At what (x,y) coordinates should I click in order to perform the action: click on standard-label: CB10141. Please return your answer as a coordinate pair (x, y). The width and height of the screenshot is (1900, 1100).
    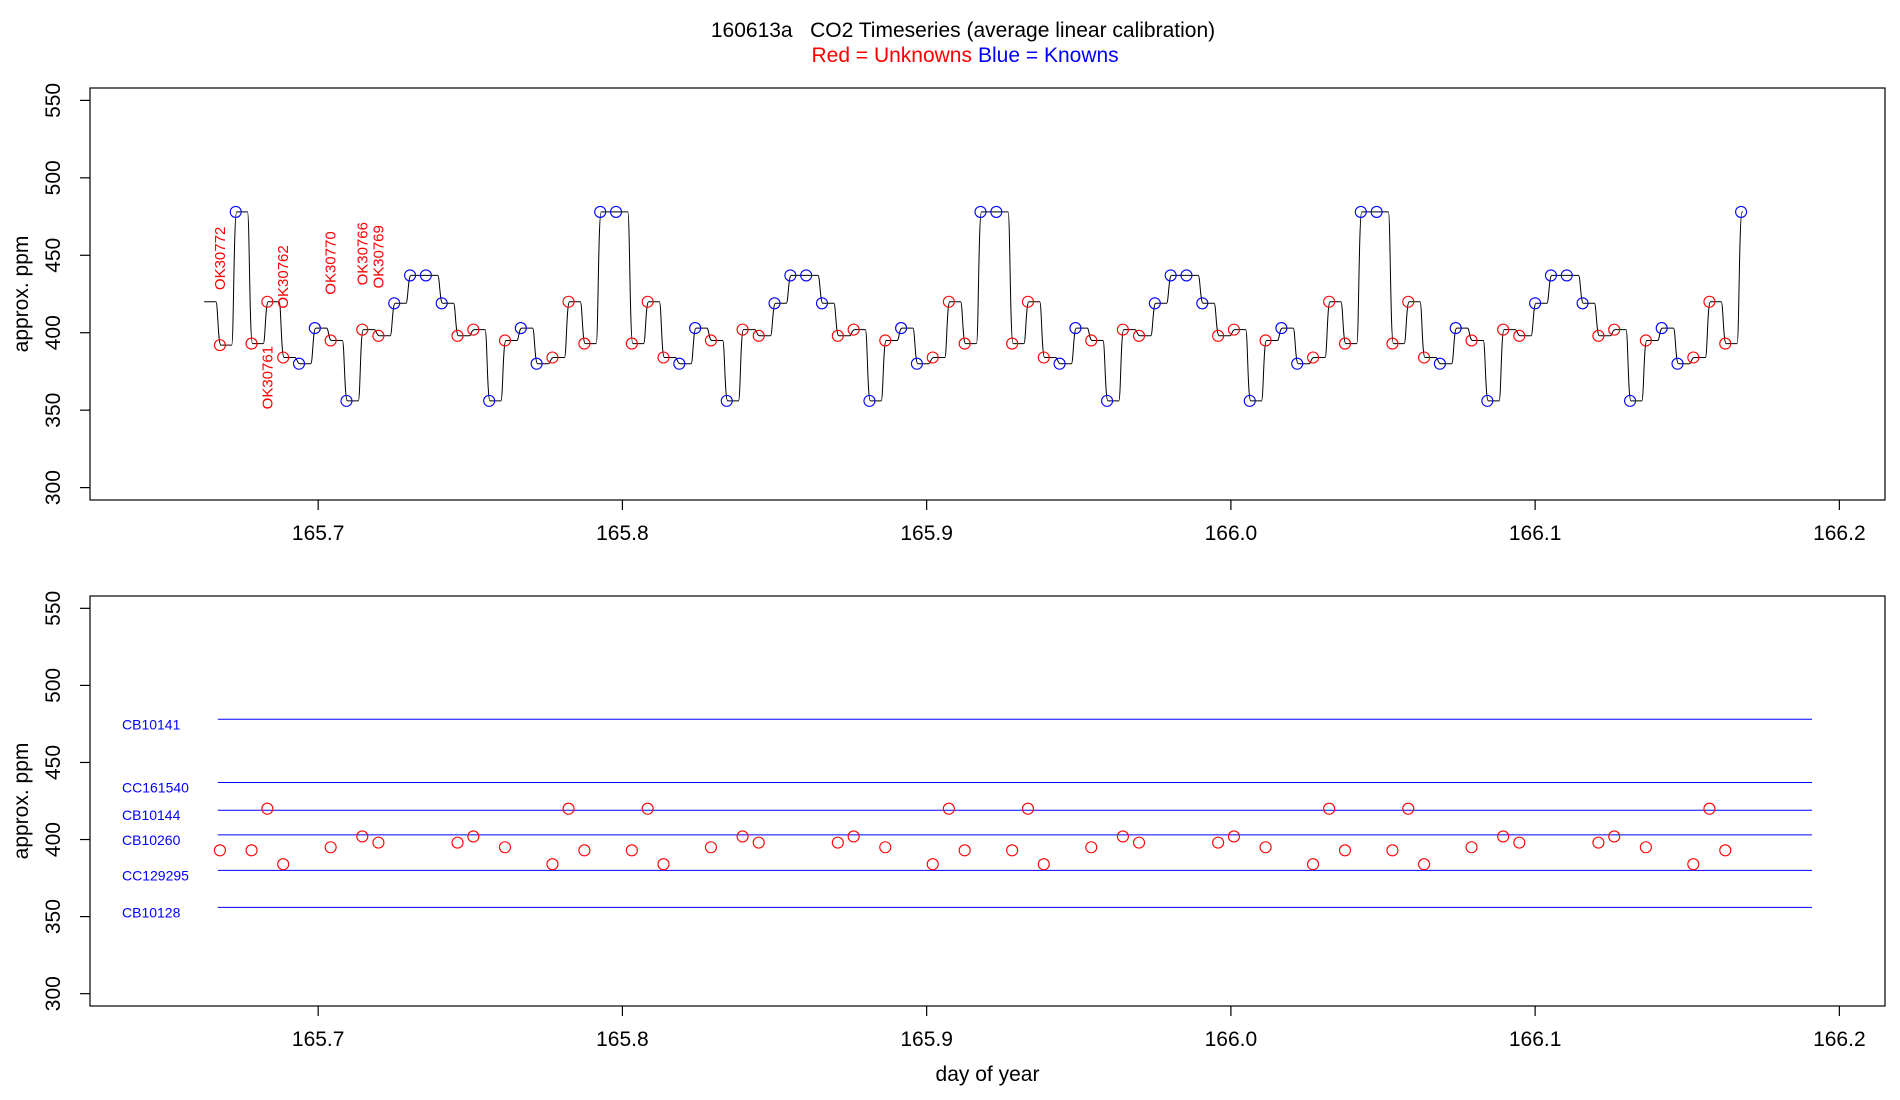
    Looking at the image, I should click on (151, 724).